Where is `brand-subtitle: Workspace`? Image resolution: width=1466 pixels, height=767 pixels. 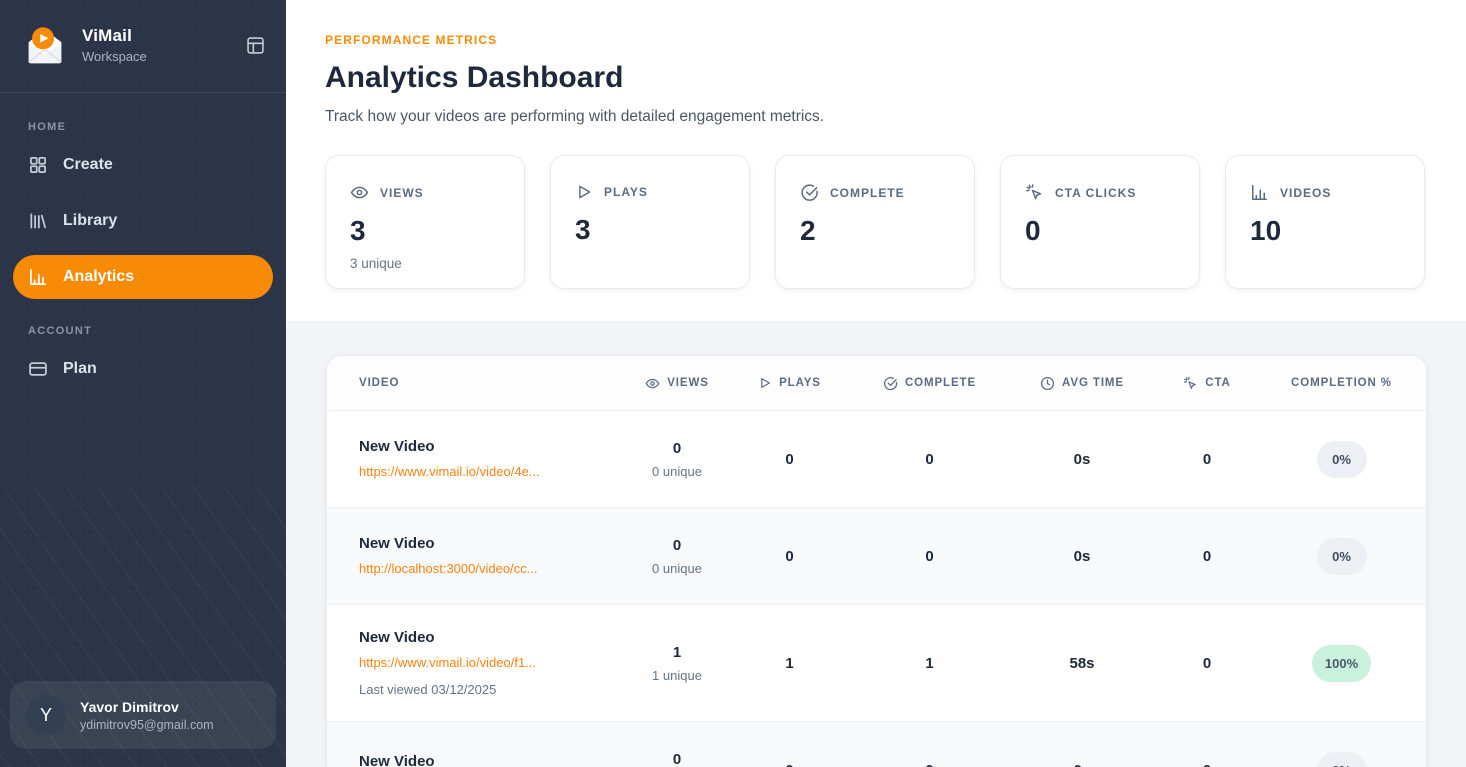
brand-subtitle: Workspace is located at coordinates (114, 56).